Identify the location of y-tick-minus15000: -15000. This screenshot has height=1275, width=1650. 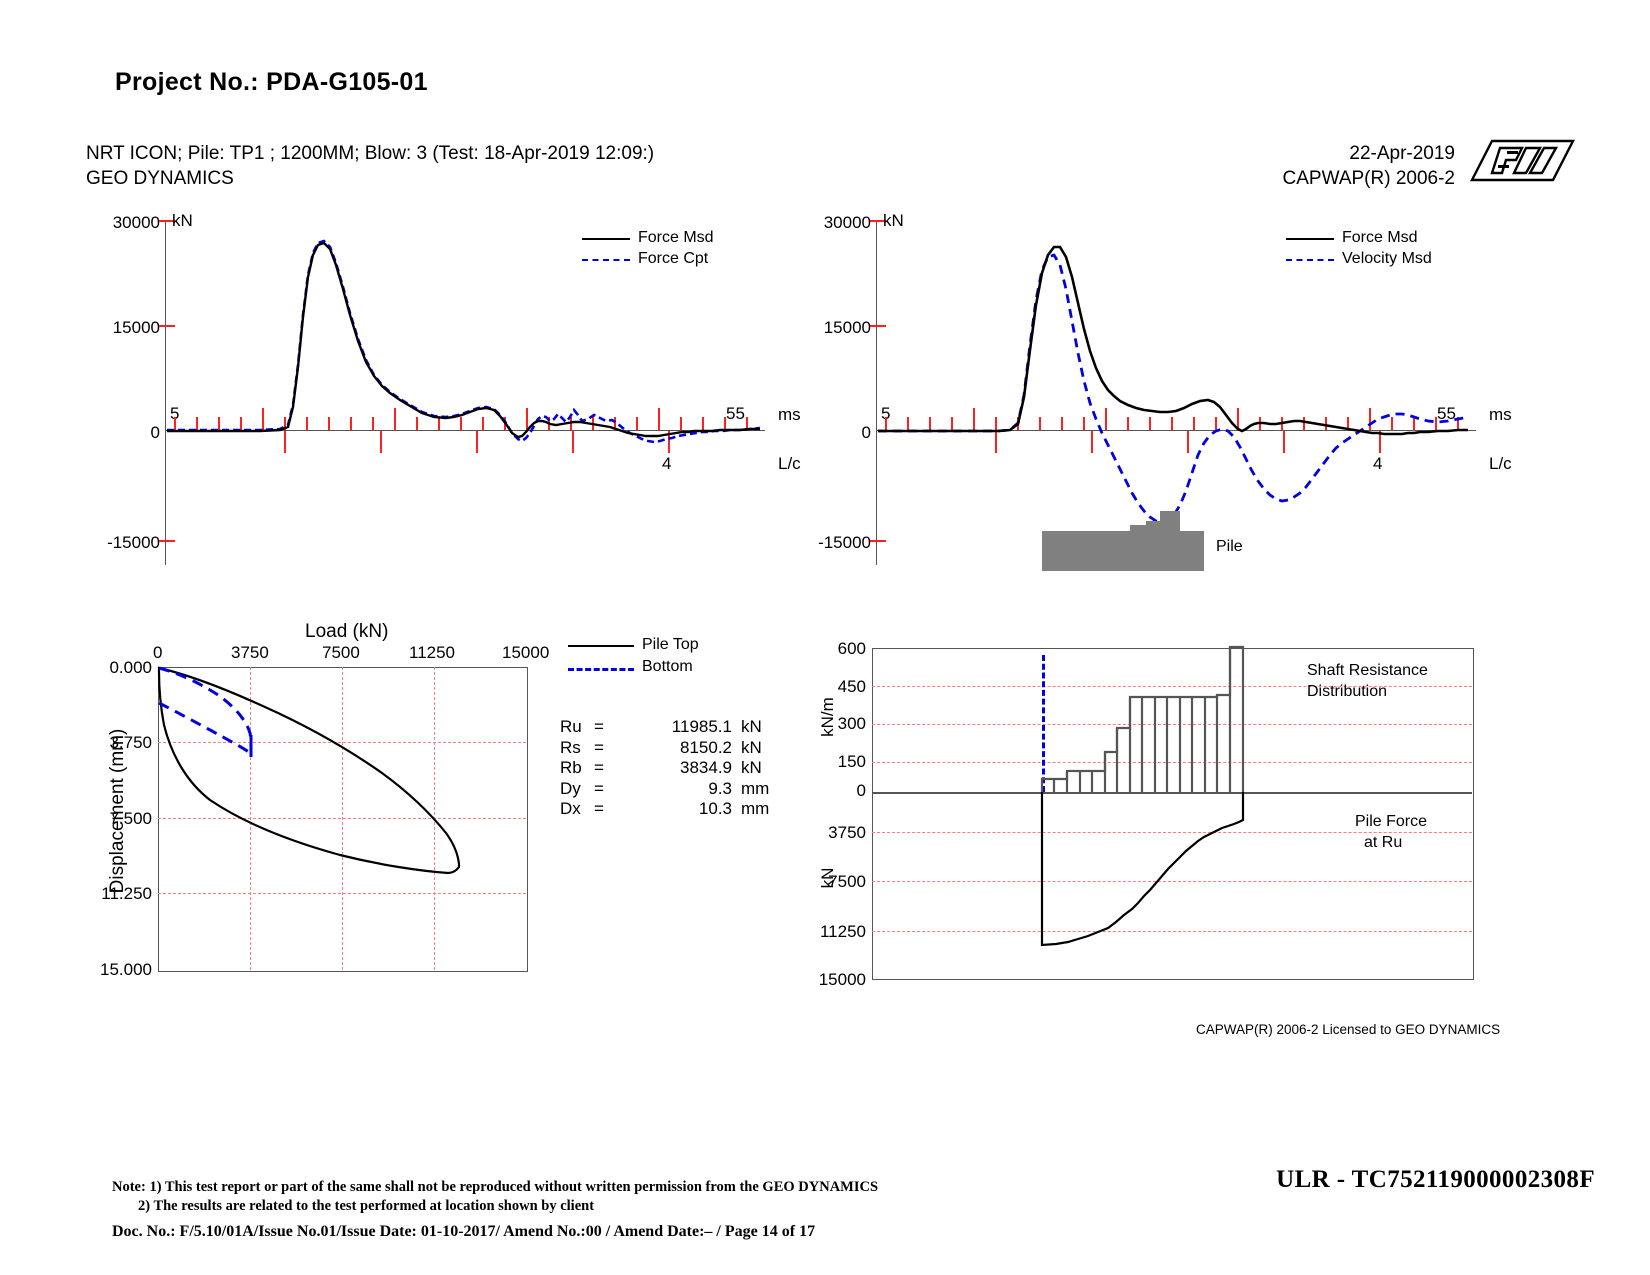
(844, 542).